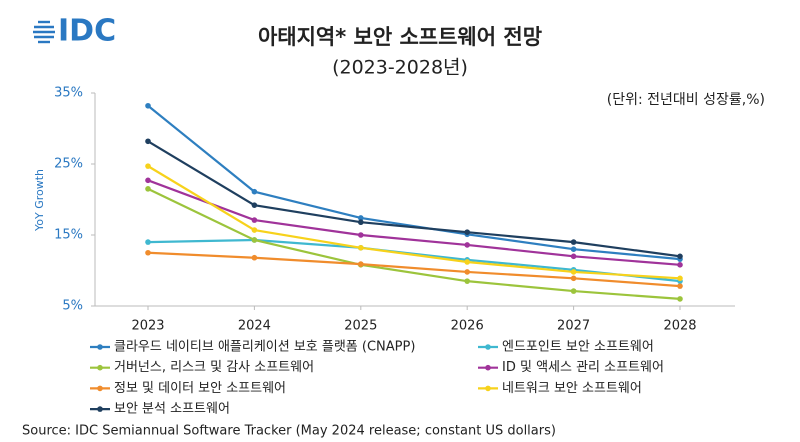 The image size is (800, 442). Describe the element at coordinates (264, 347) in the screenshot. I see `legend-label: 클라우드 네이티브 애플리케이션 보호 플랫폼 (CNAPP)` at that location.